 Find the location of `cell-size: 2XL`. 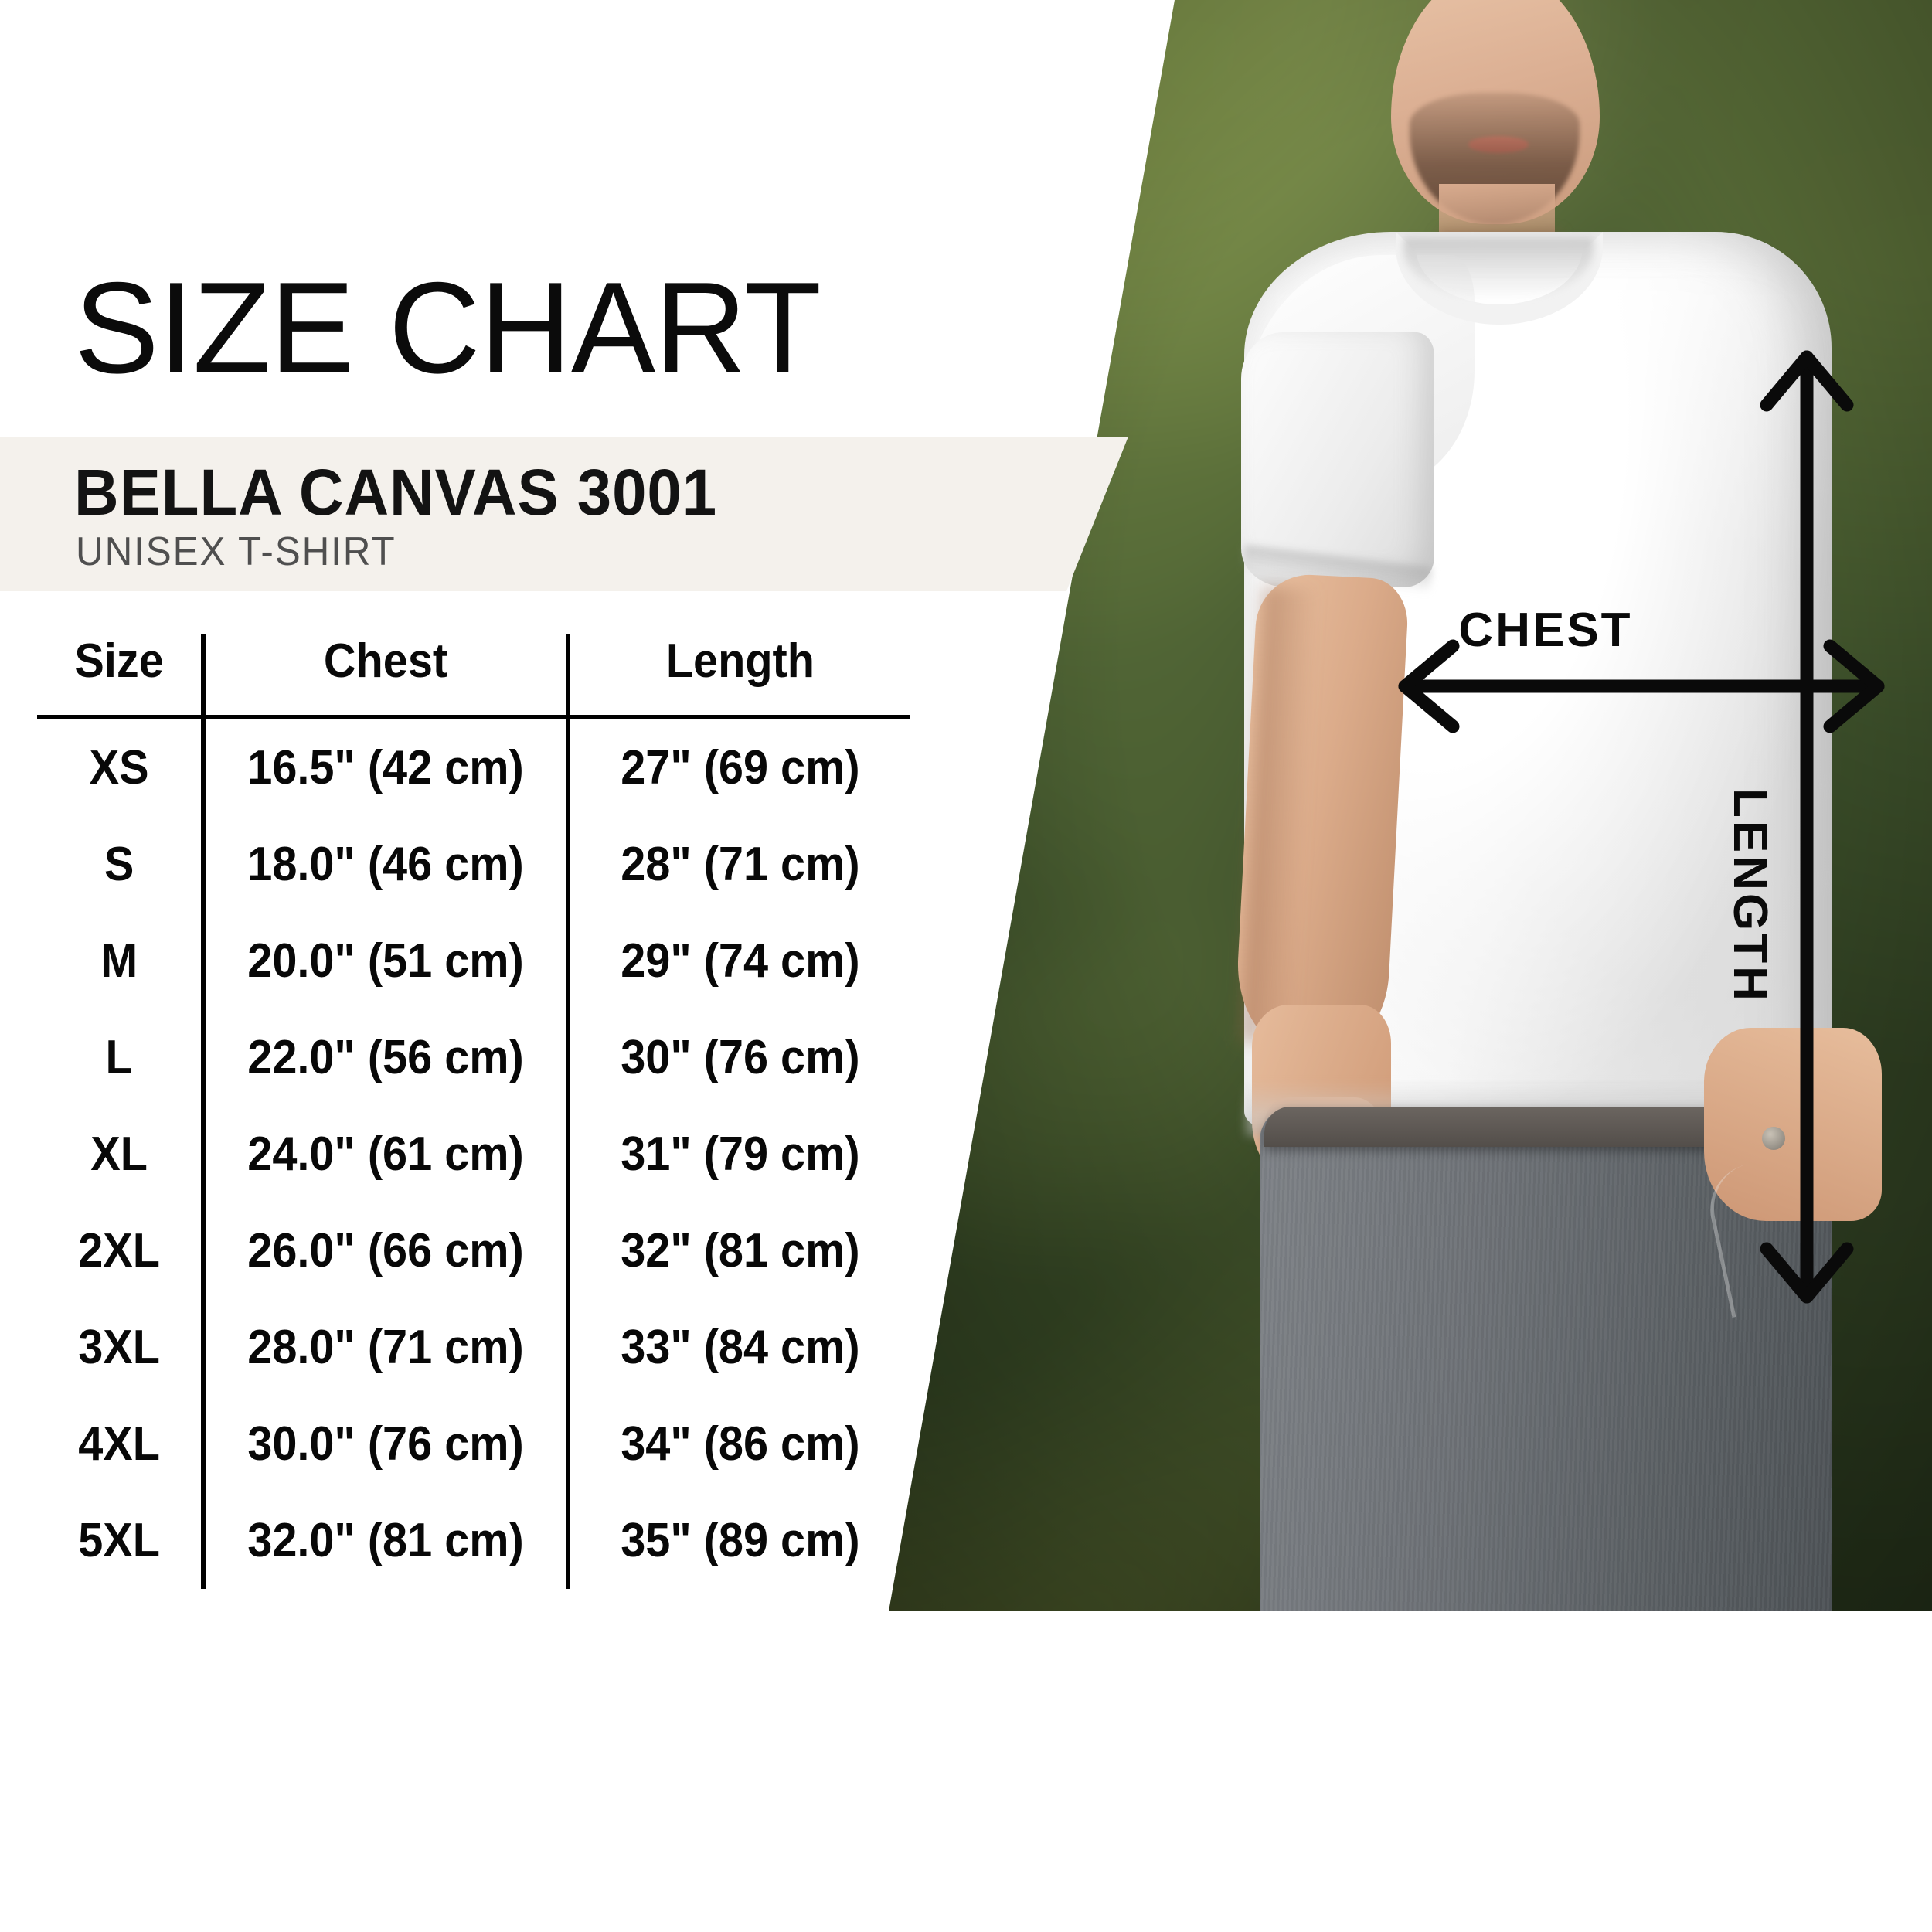

cell-size: 2XL is located at coordinates (119, 1250).